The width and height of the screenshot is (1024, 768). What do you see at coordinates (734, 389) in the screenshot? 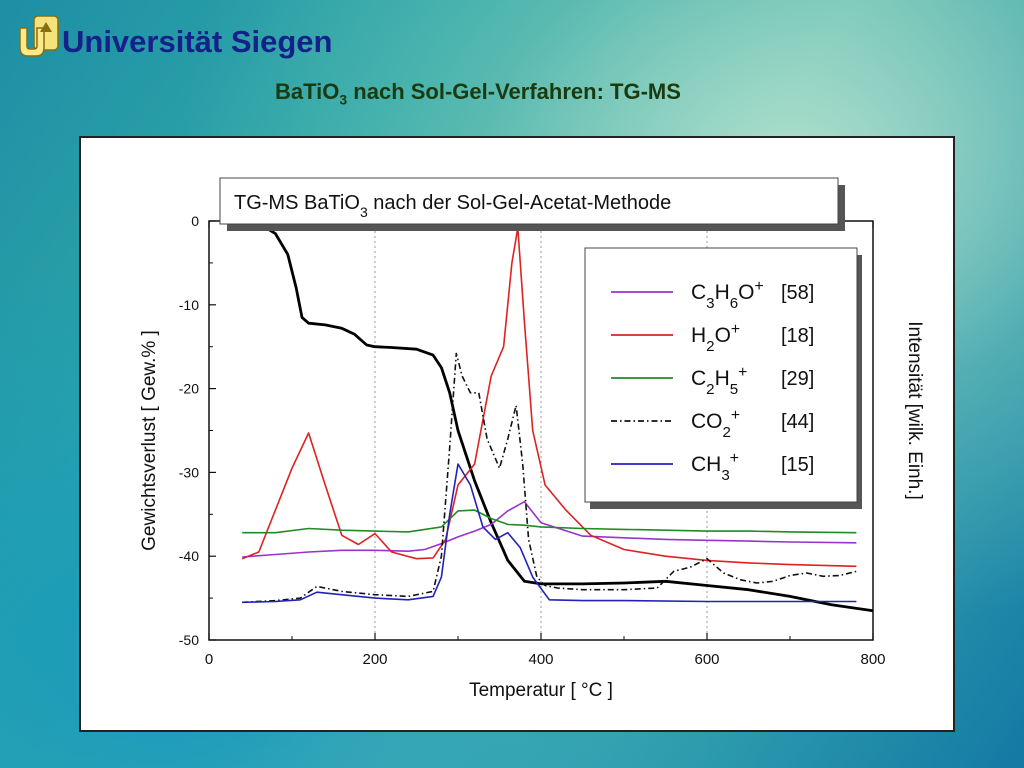
I see `legend-label-part: 5` at bounding box center [734, 389].